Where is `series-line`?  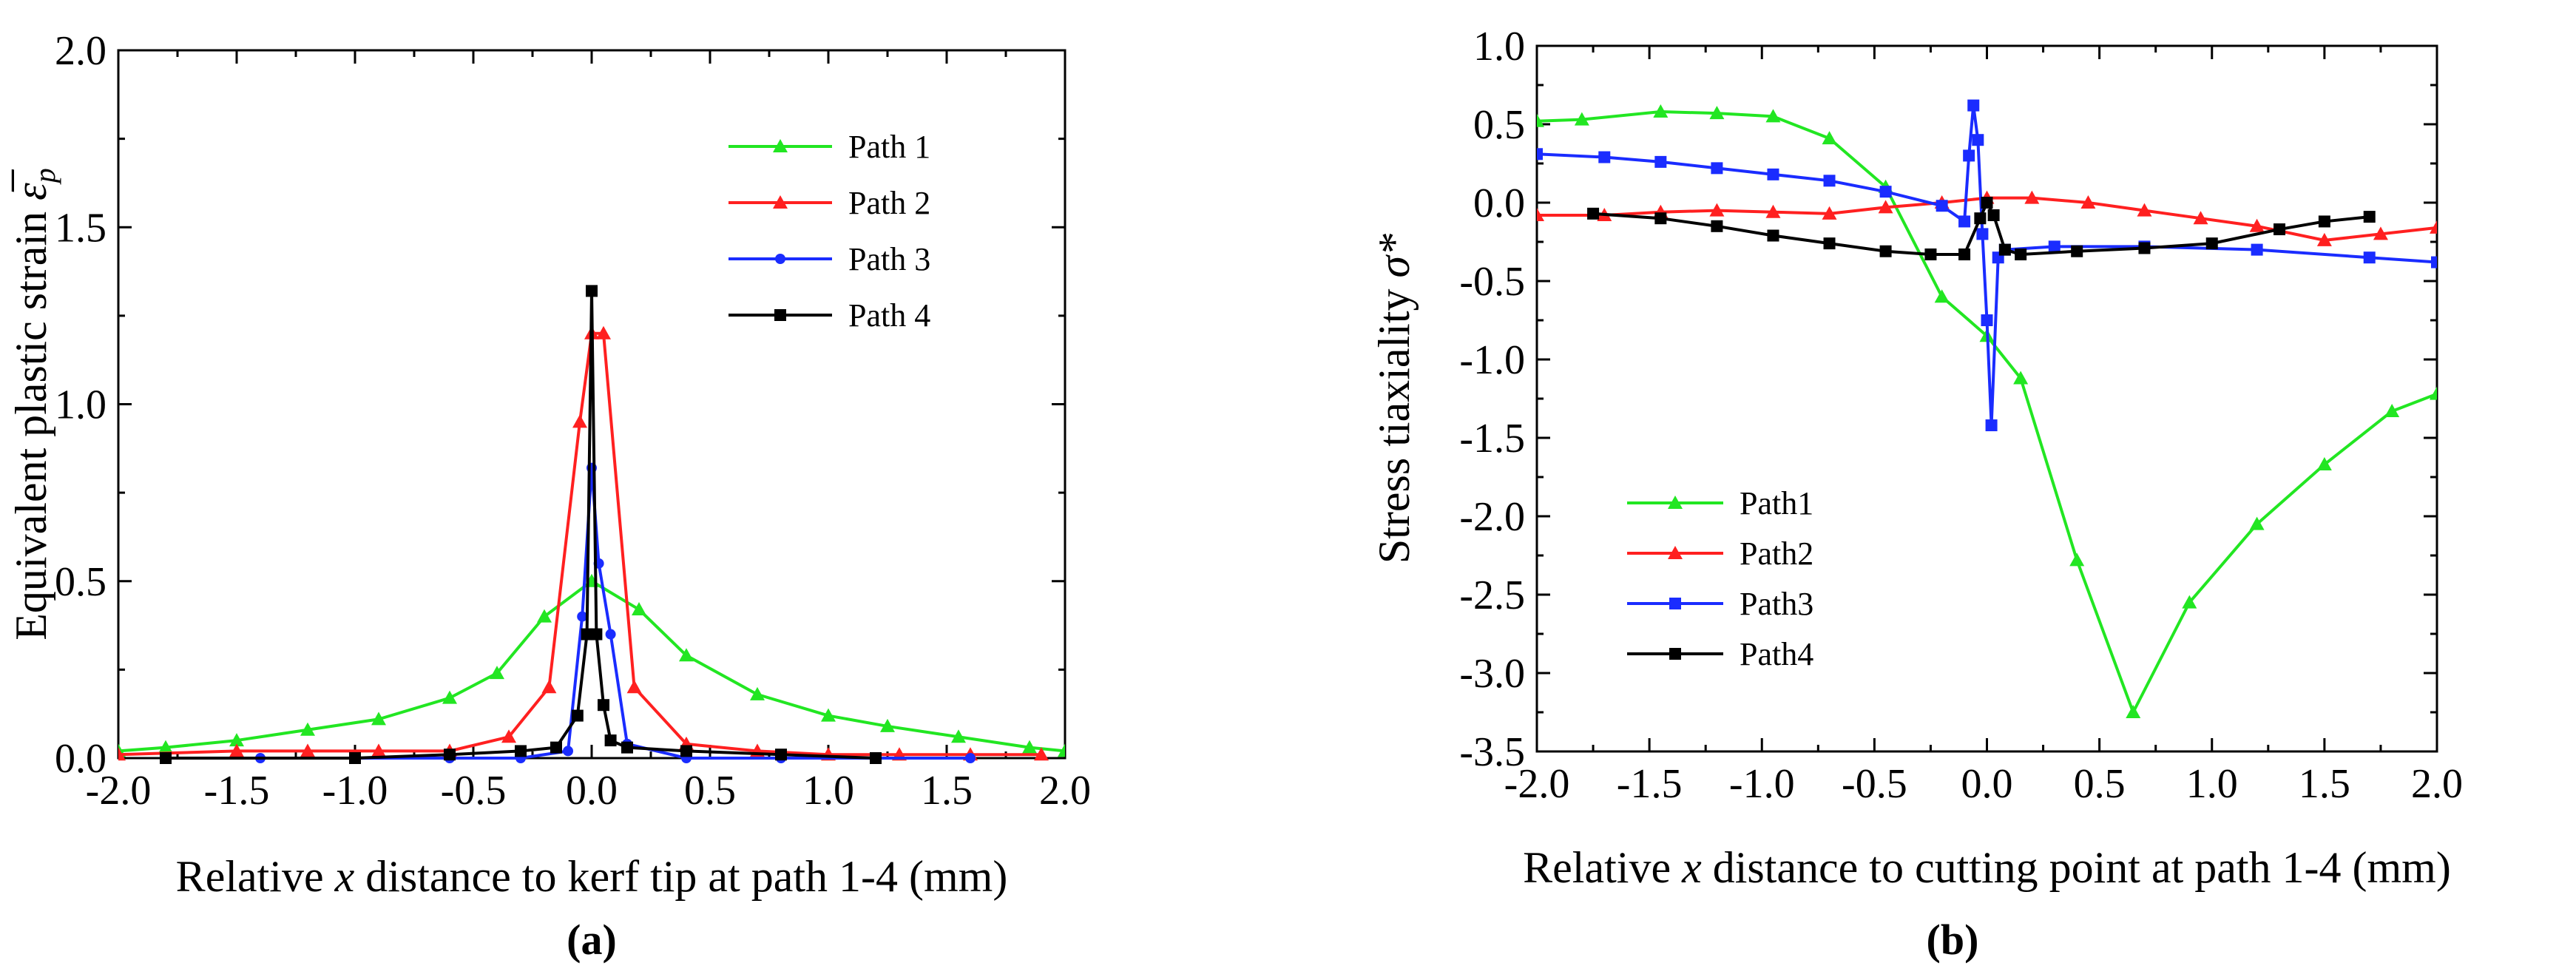
series-line is located at coordinates (591, 666).